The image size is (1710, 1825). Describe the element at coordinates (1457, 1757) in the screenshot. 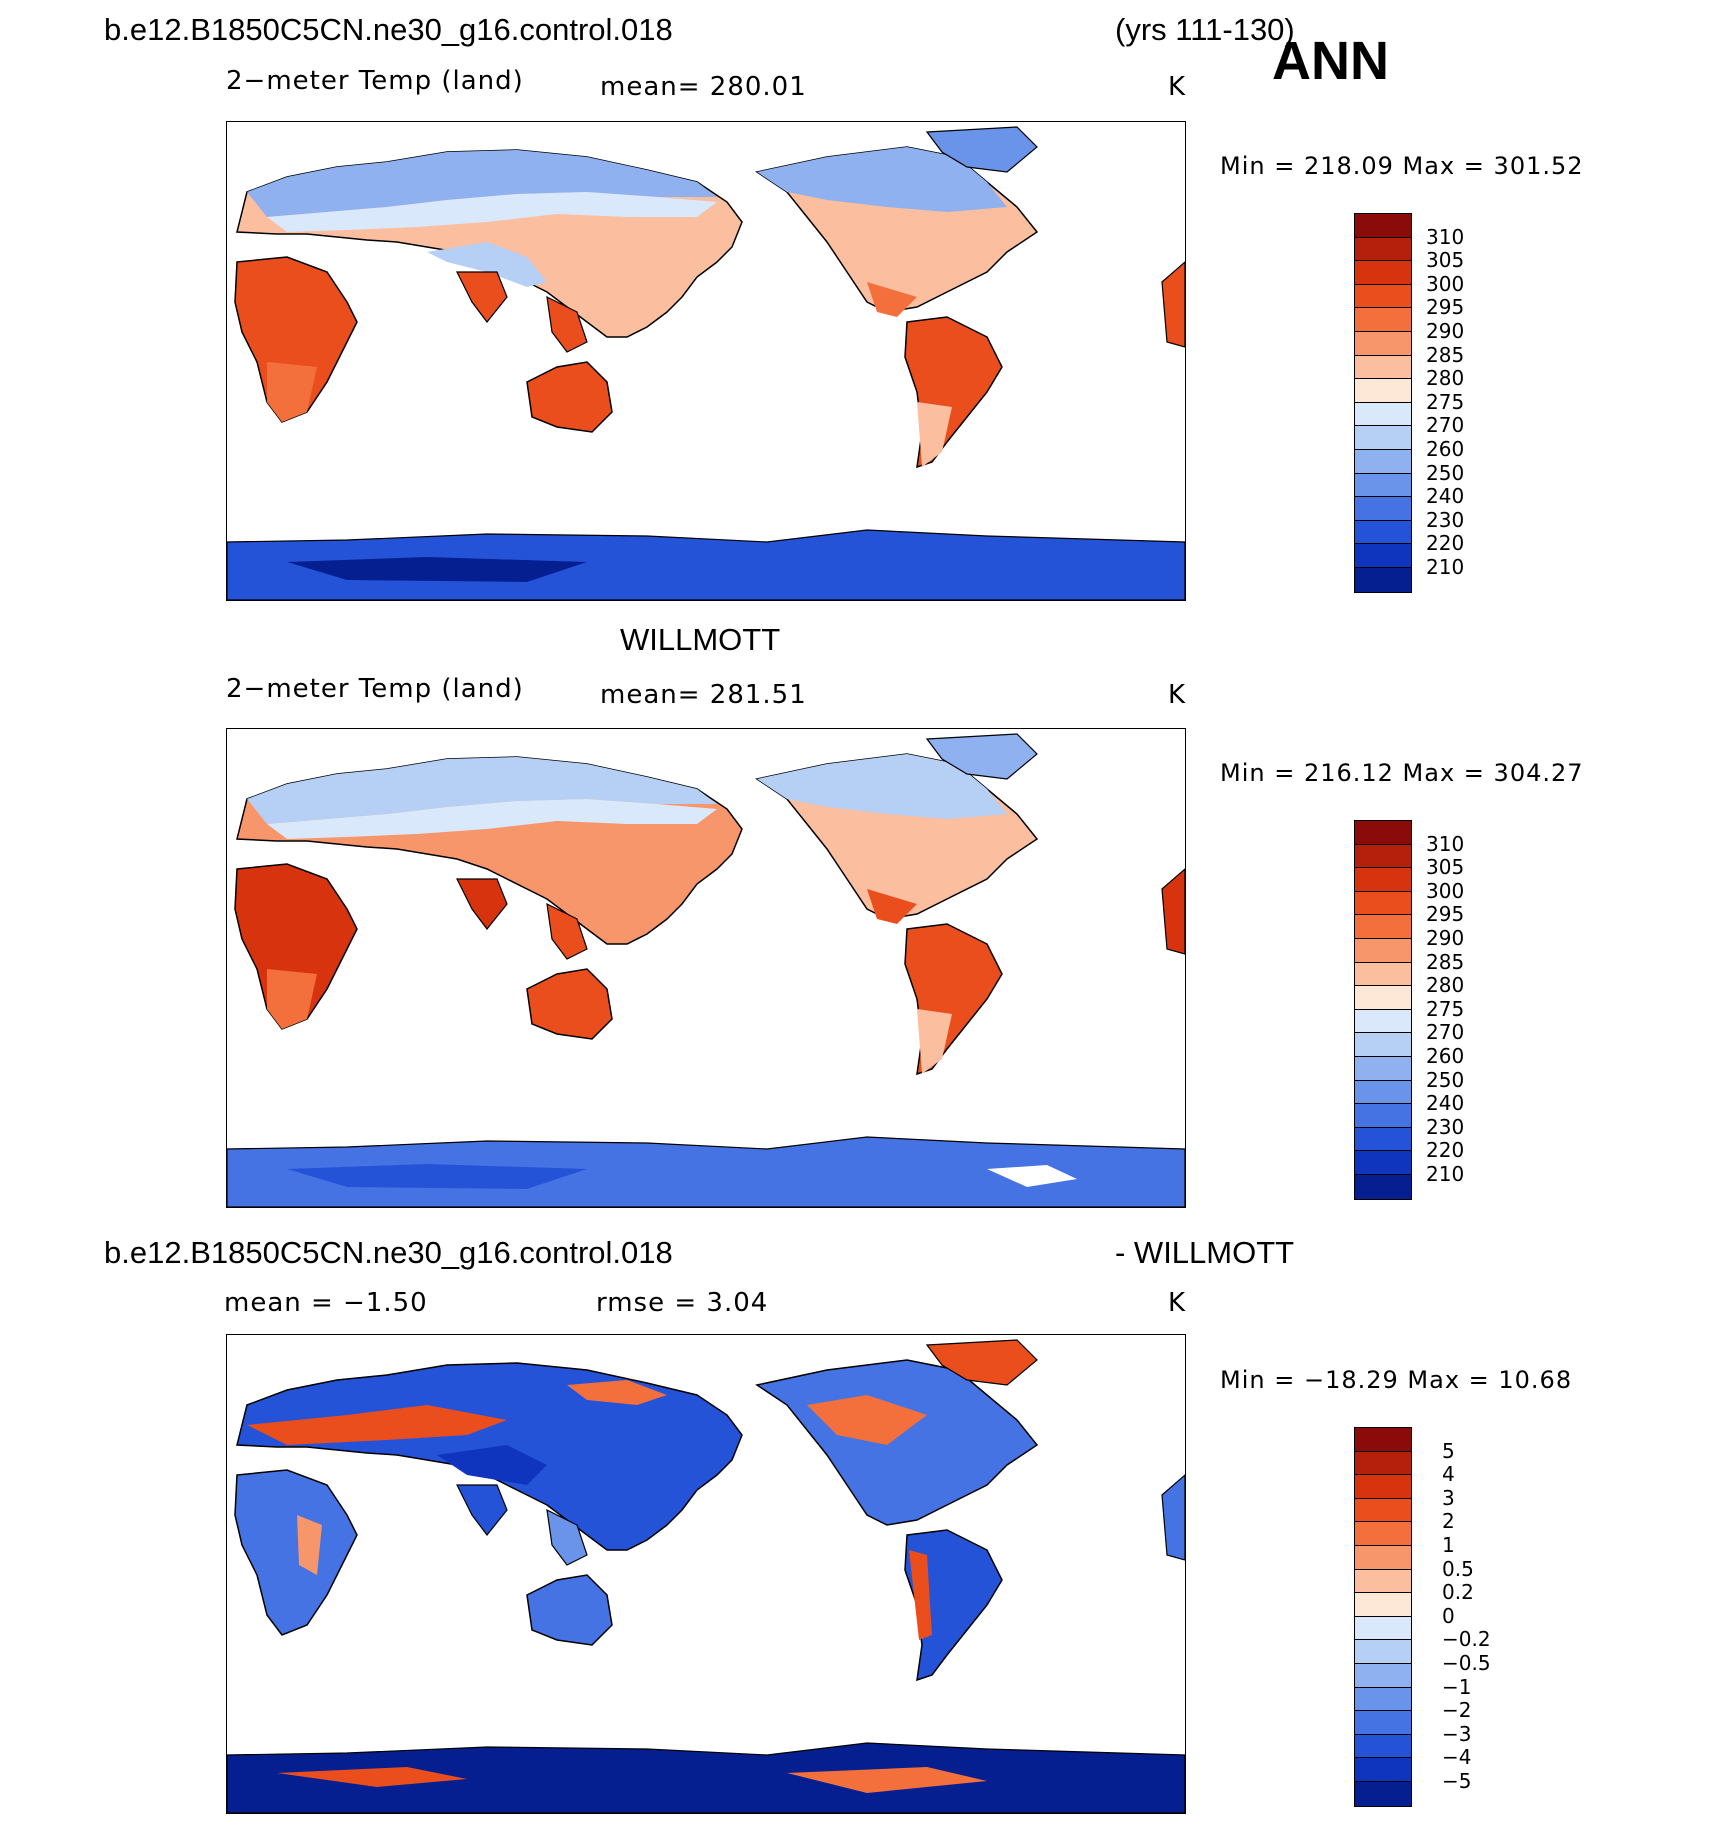

I see `colorbar-tick-label: −4` at that location.